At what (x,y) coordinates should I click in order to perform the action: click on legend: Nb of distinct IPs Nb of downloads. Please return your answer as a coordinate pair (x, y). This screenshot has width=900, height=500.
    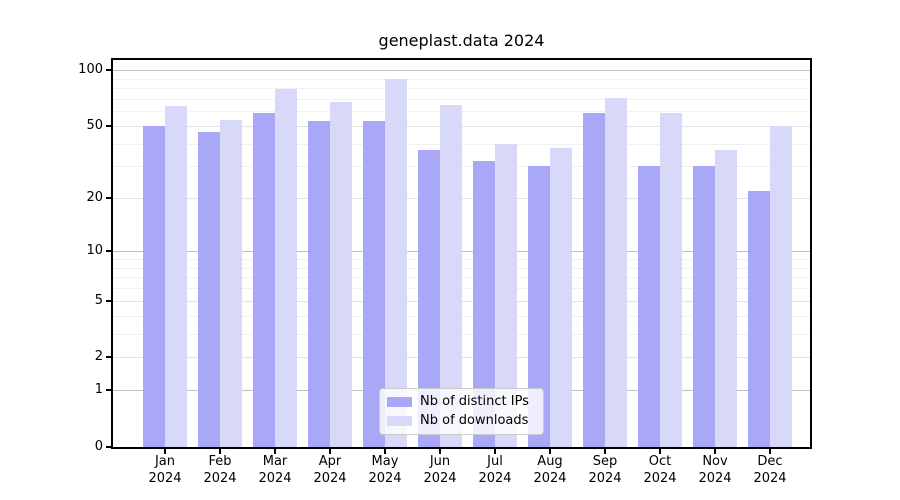
    Looking at the image, I should click on (461, 411).